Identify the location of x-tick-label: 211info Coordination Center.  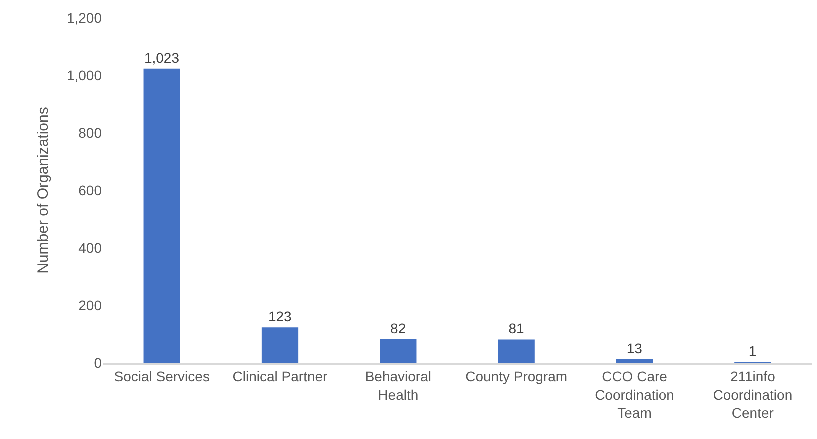
(753, 394).